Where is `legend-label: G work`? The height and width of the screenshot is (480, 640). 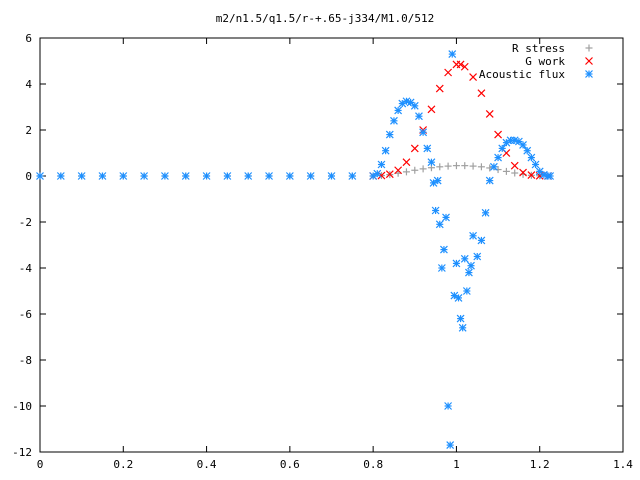
legend-label: G work is located at coordinates (545, 61).